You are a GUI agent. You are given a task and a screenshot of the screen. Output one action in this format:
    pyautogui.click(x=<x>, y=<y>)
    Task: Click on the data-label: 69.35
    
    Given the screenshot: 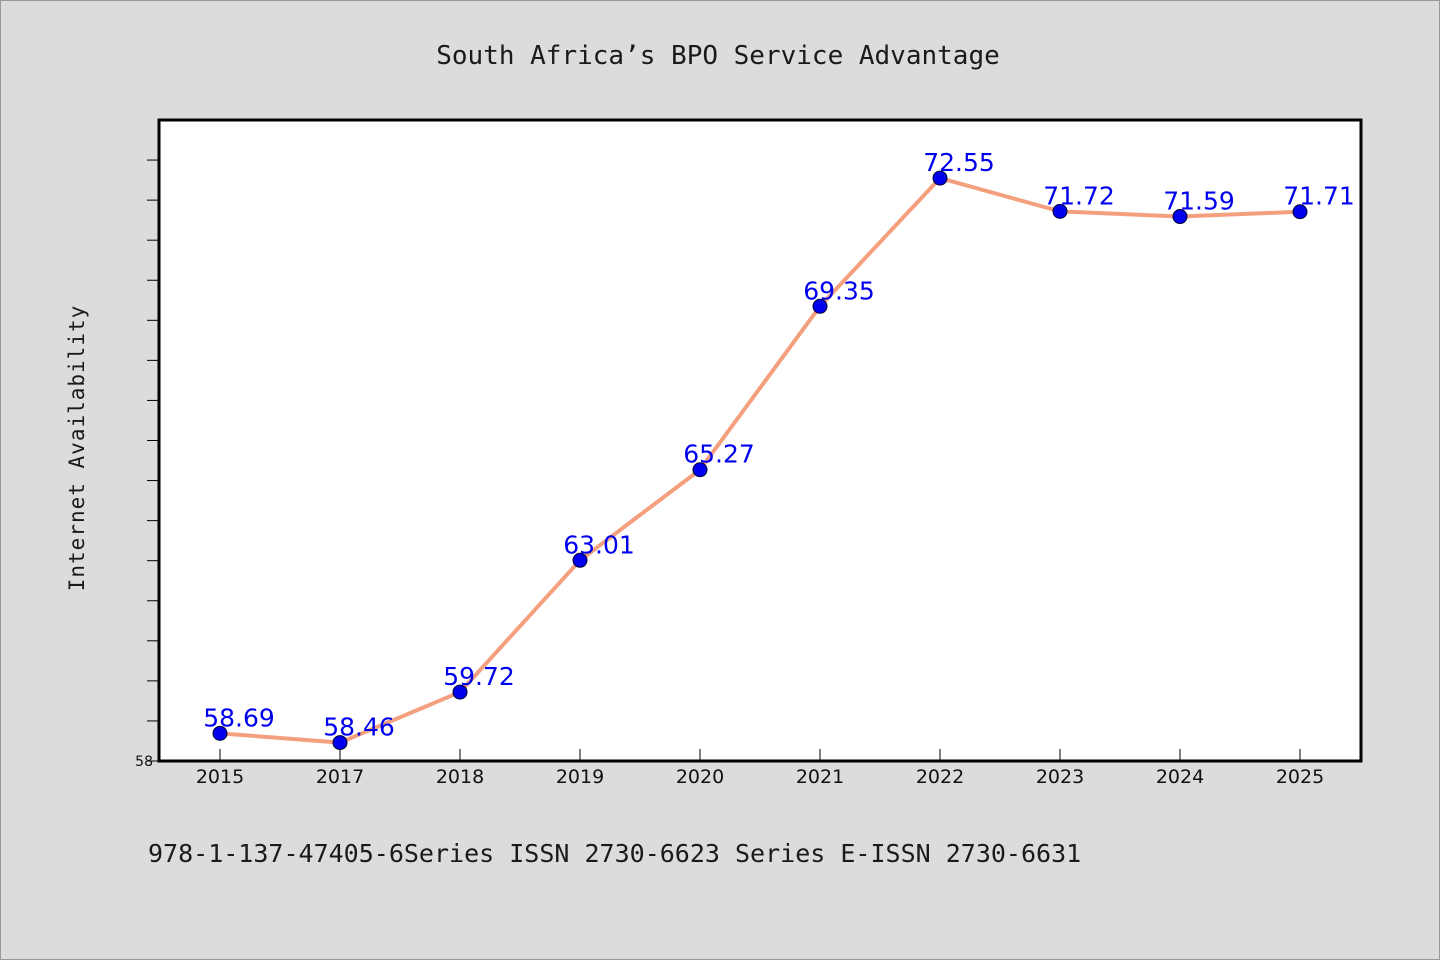 What is the action you would take?
    pyautogui.click(x=839, y=290)
    